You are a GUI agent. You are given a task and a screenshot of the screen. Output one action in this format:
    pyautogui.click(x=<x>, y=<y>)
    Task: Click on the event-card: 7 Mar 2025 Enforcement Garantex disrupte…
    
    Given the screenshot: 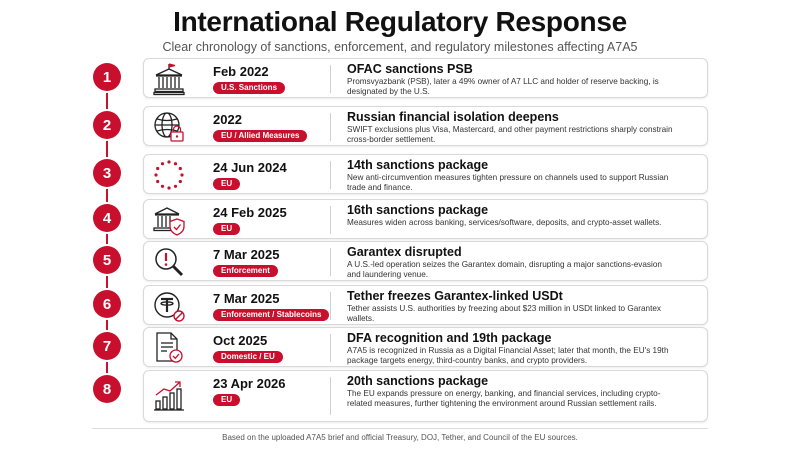 What is the action you would take?
    pyautogui.click(x=425, y=261)
    